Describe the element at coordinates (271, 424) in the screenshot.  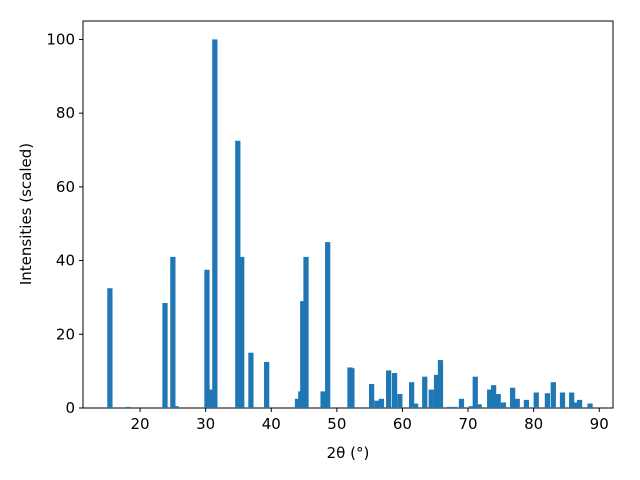
I see `x-tick-label: 40` at that location.